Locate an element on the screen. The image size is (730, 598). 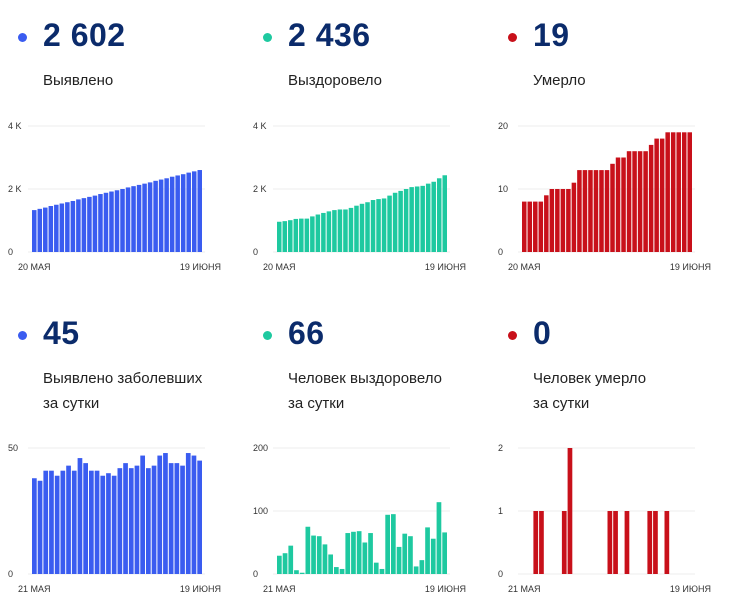
stat-label-line1: Выявлено is located at coordinates (78, 80).